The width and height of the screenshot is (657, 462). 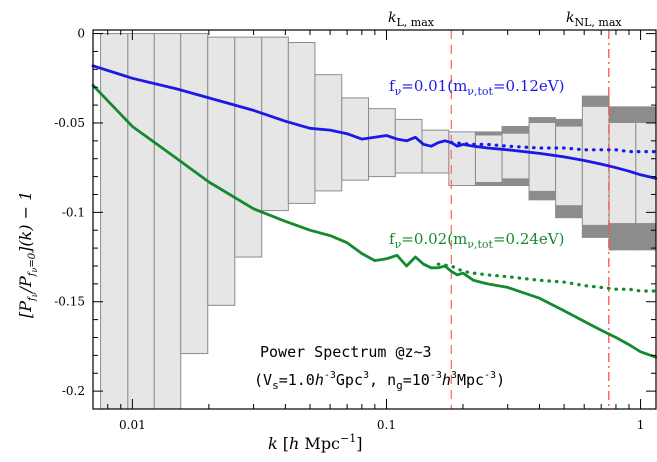 What do you see at coordinates (297, 380) in the screenshot?
I see `annot2-b: =1.0` at bounding box center [297, 380].